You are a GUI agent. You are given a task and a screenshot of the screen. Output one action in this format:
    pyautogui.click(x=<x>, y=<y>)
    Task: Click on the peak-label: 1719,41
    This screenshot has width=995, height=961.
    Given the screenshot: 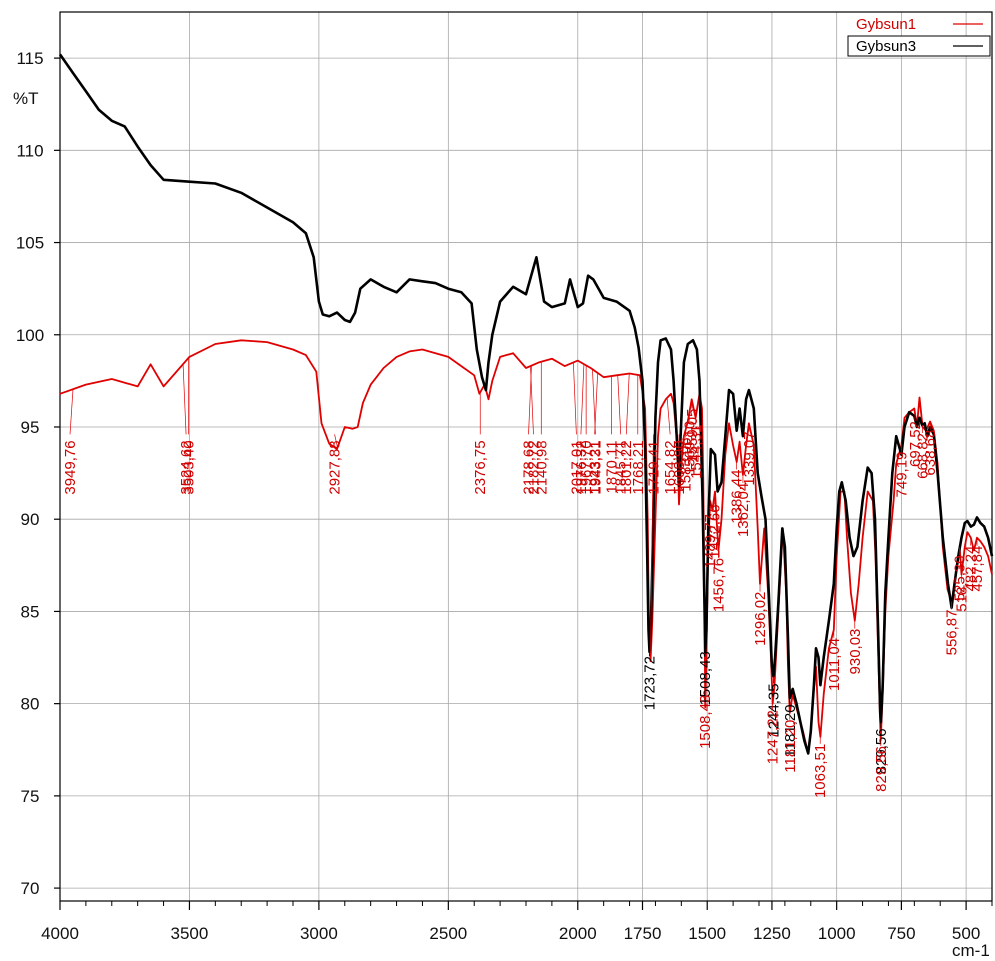 What is the action you would take?
    pyautogui.click(x=653, y=467)
    